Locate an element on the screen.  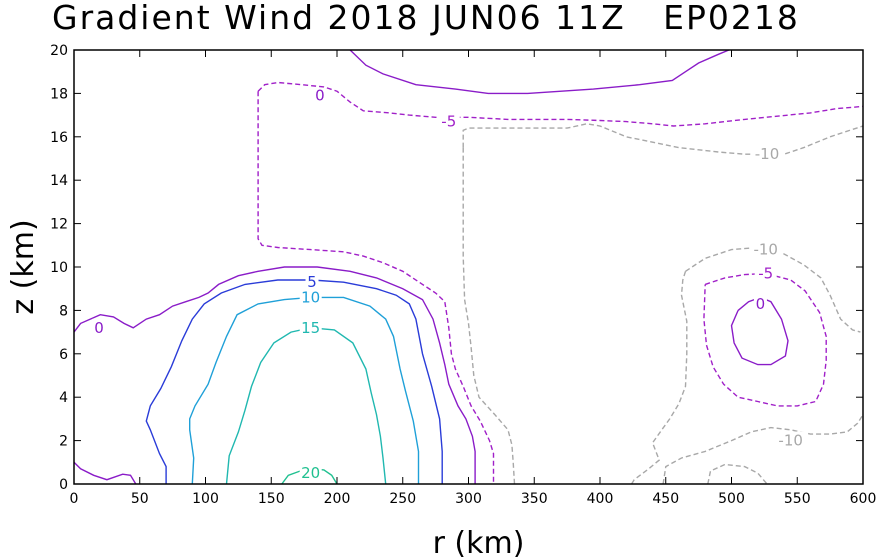
contour-label: 20 is located at coordinates (310, 473).